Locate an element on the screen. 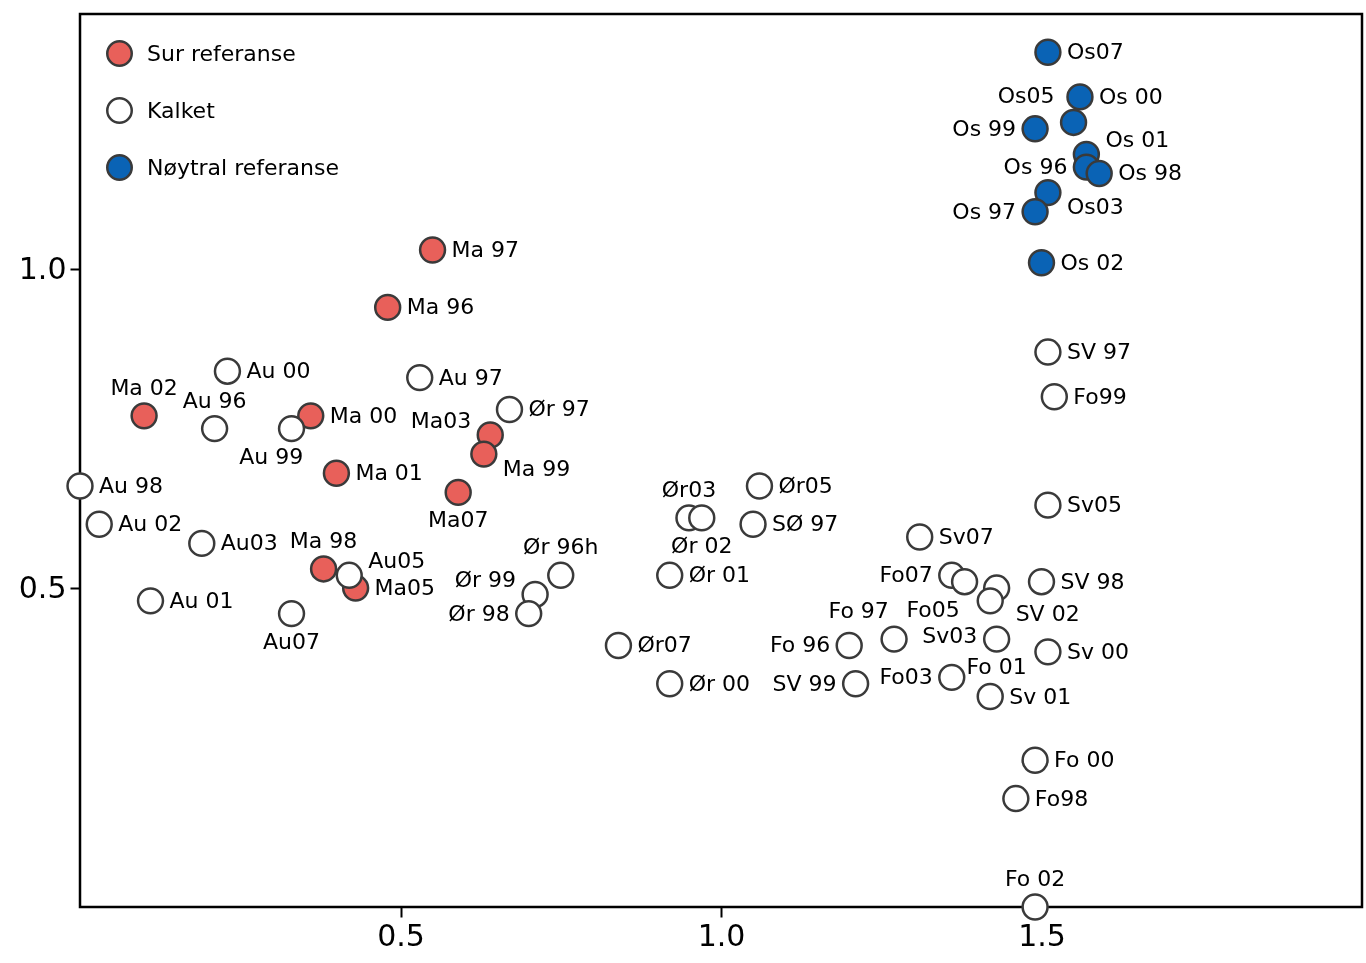  data-label: Au07 is located at coordinates (292, 641).